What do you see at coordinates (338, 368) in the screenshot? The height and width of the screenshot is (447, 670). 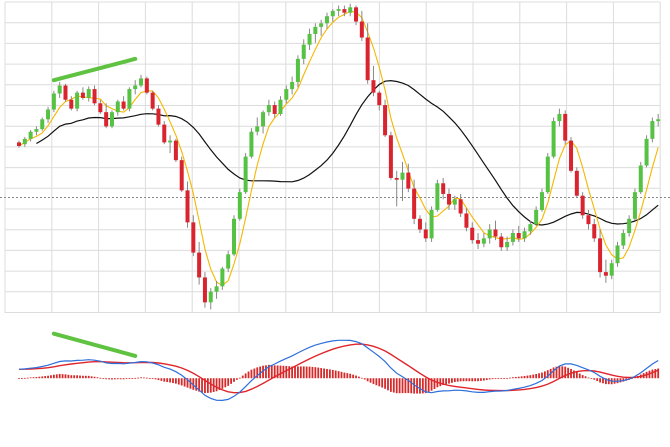 I see `macd-signal-line` at bounding box center [338, 368].